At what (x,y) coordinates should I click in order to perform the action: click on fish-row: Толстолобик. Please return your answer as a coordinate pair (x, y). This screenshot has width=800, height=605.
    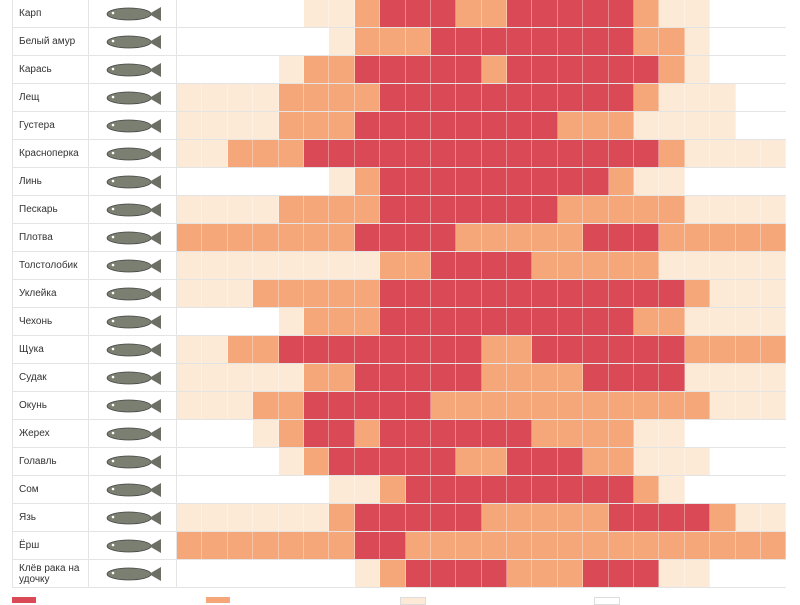
    Looking at the image, I should click on (399, 266).